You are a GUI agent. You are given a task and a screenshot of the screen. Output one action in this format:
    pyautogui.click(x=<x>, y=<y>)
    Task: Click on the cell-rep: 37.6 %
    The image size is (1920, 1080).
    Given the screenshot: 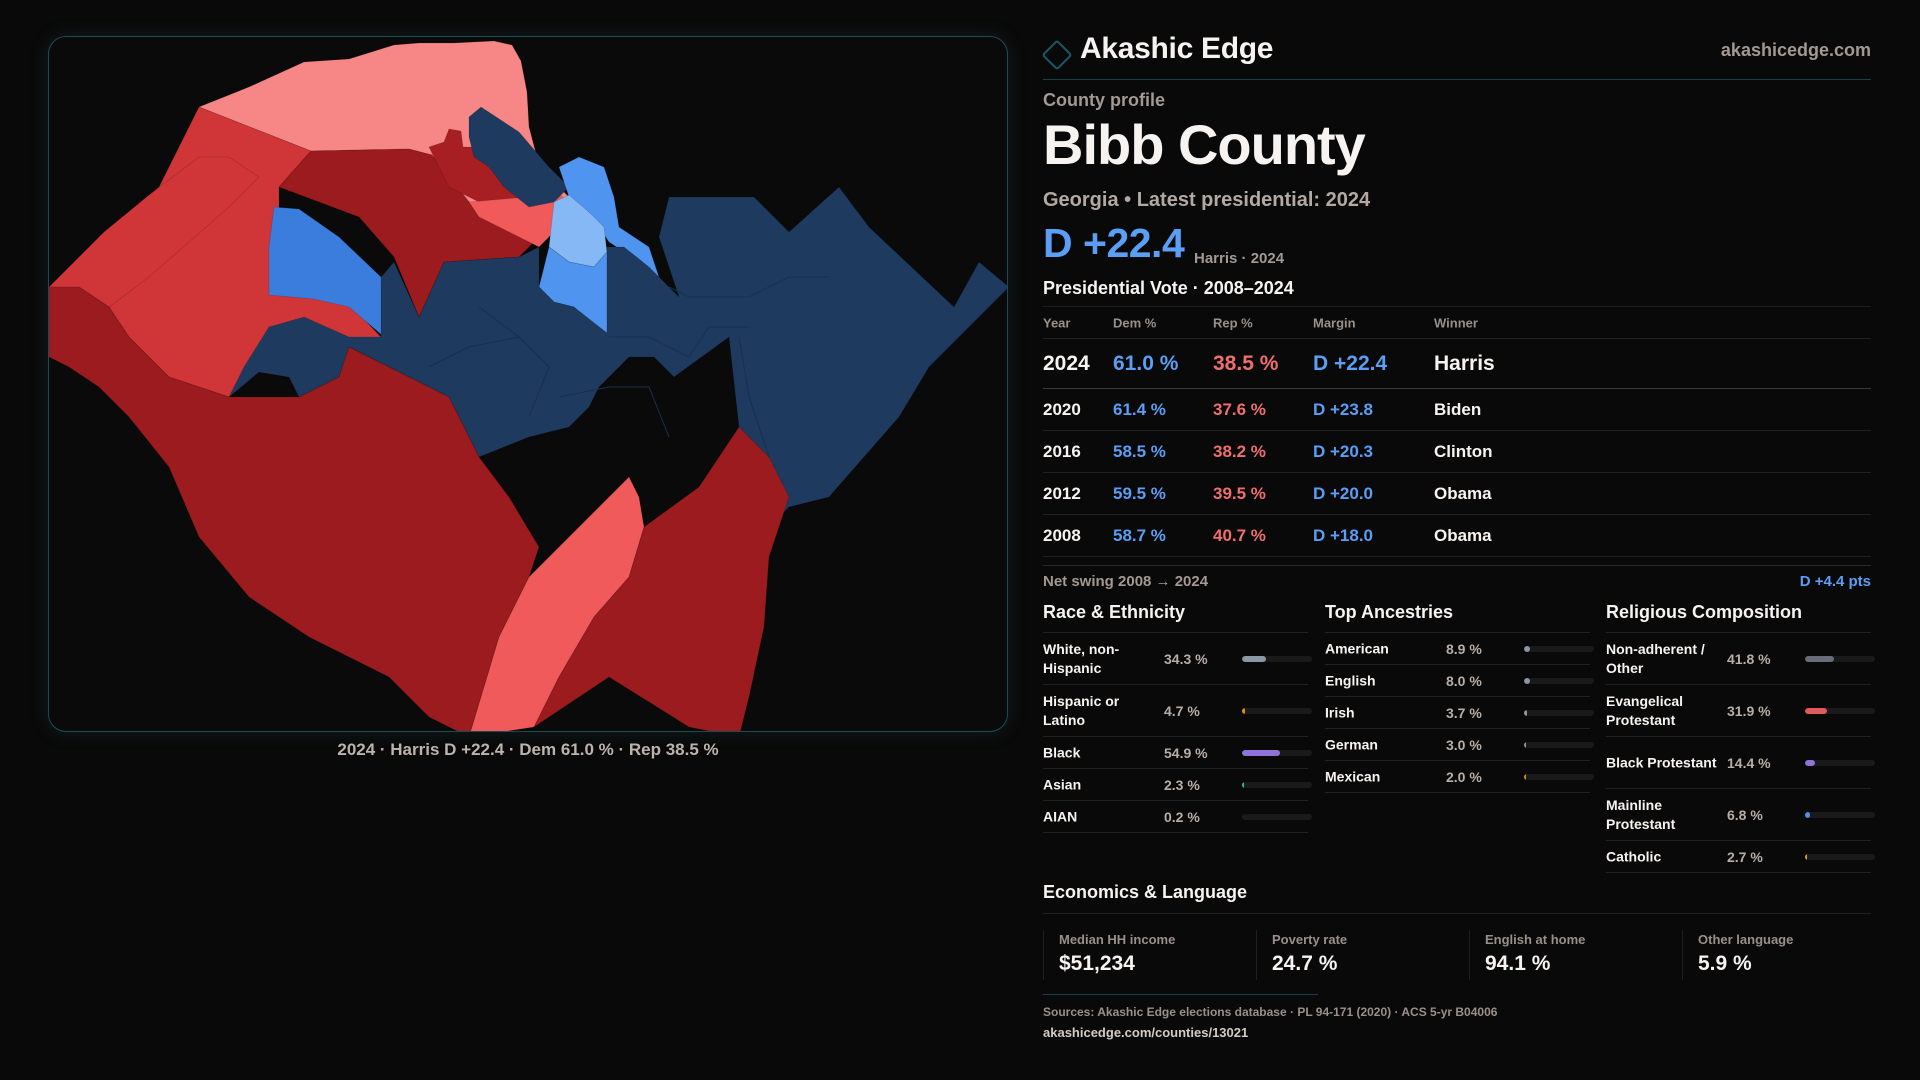 What is the action you would take?
    pyautogui.click(x=1239, y=409)
    